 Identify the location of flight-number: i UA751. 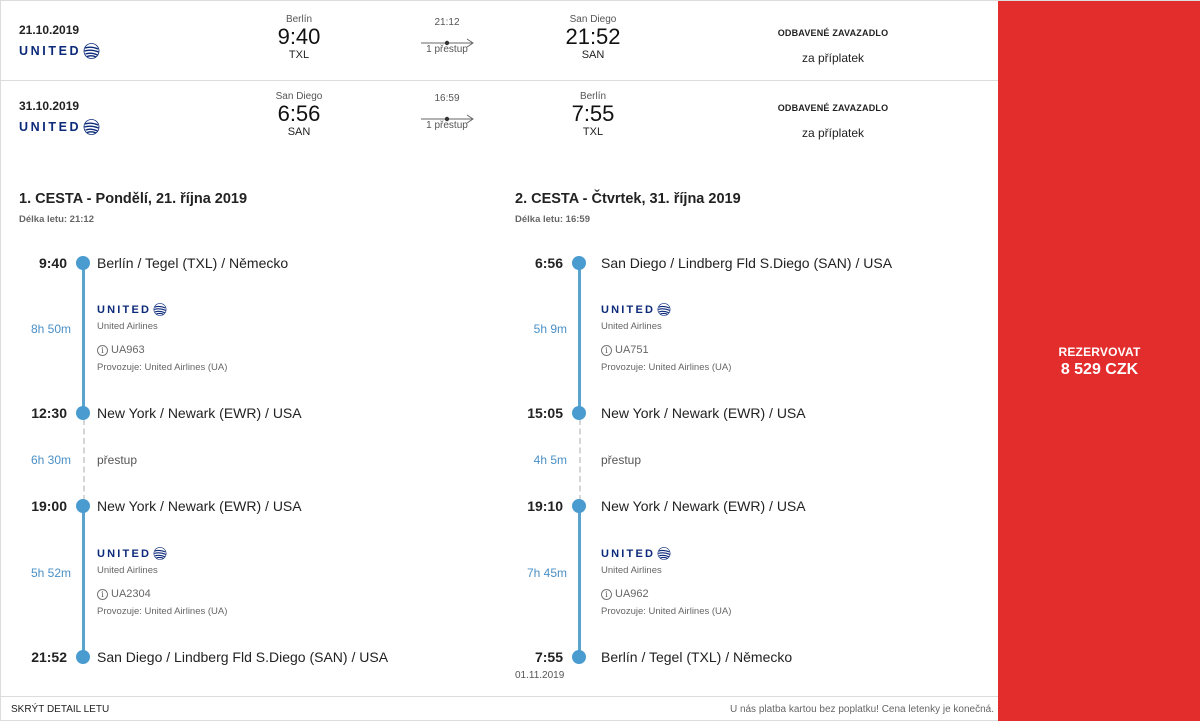
(625, 350).